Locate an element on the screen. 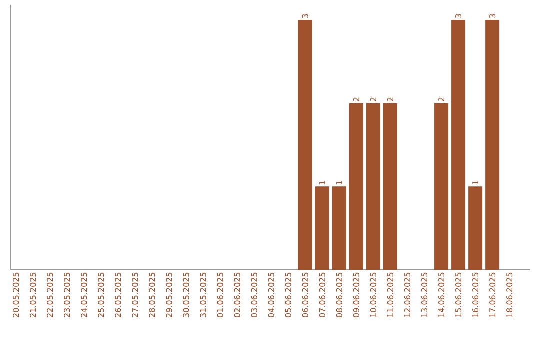 The width and height of the screenshot is (540, 340). x-tick-label: 25.05.2025 is located at coordinates (101, 295).